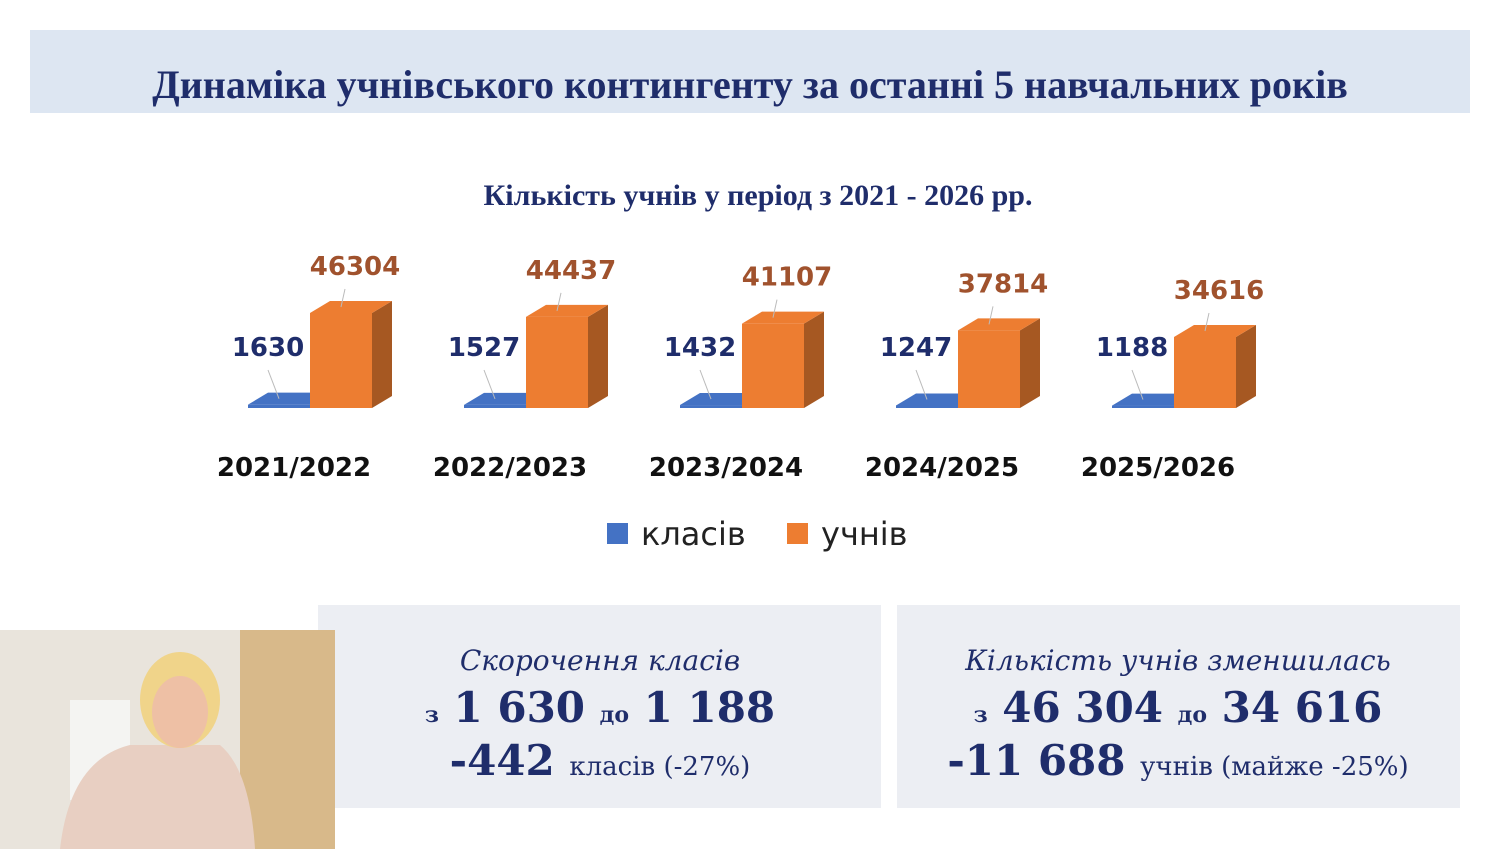  I want to click on note: учнів (майже -25%), so click(1274, 767).